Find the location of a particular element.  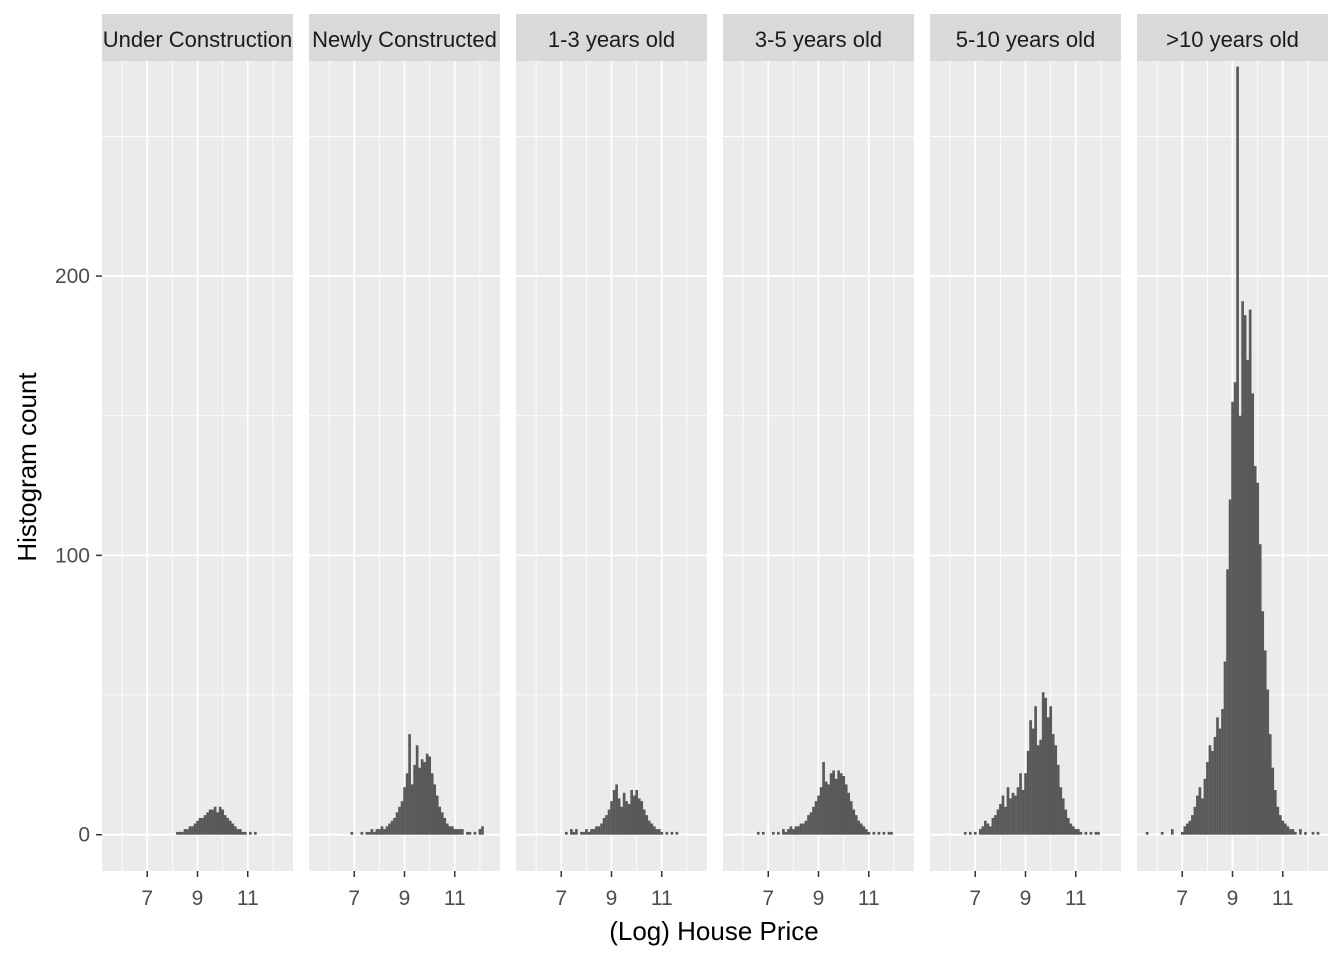

facet-panel: Under Construction 7 9 11 is located at coordinates (197, 462).